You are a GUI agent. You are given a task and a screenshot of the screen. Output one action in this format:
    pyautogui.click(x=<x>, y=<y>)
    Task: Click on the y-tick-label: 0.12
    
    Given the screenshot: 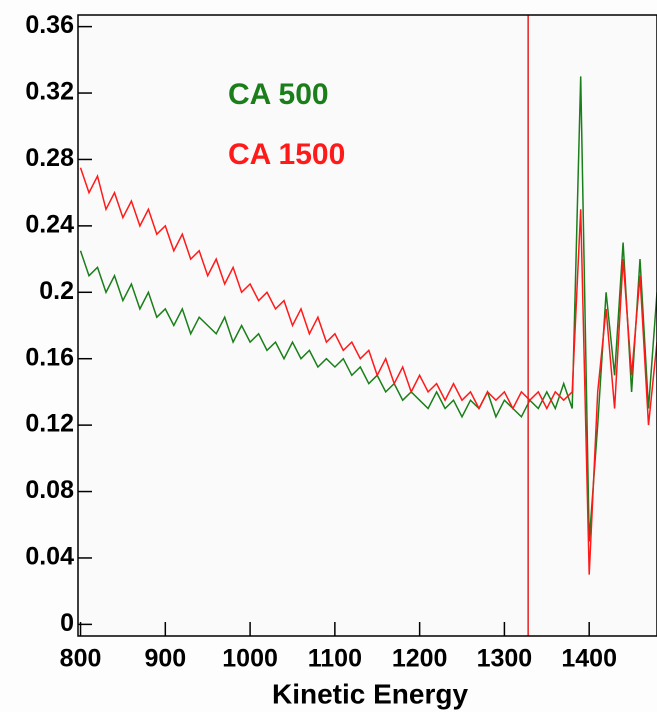 What is the action you would take?
    pyautogui.click(x=49, y=424)
    